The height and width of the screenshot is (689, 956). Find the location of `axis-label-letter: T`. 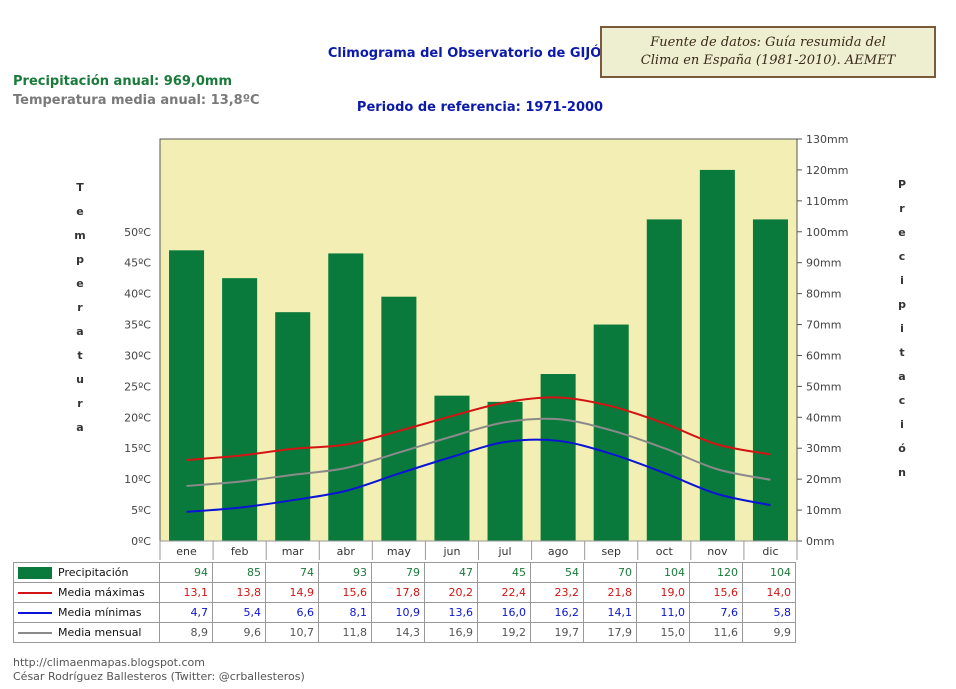

axis-label-letter: T is located at coordinates (80, 187).